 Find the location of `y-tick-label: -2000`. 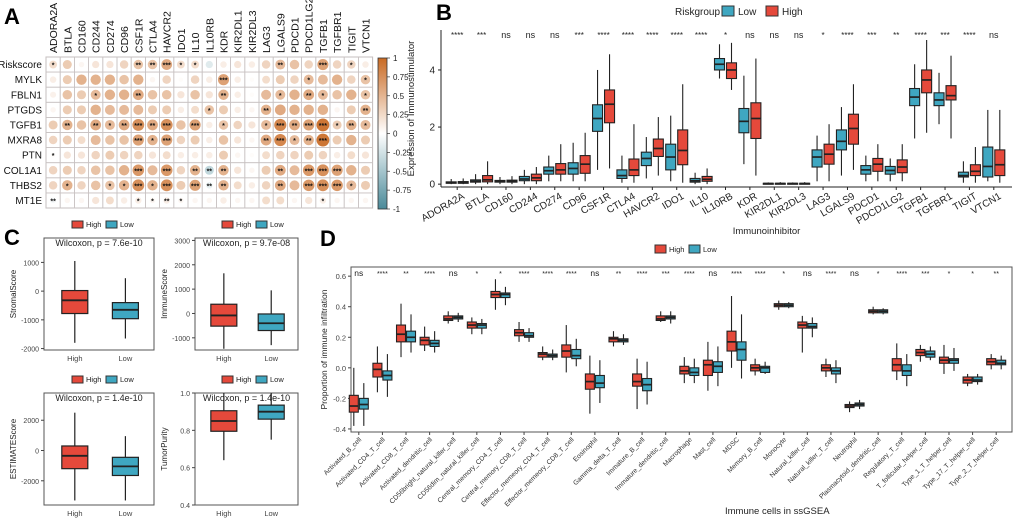

y-tick-label: -2000 is located at coordinates (30, 482).